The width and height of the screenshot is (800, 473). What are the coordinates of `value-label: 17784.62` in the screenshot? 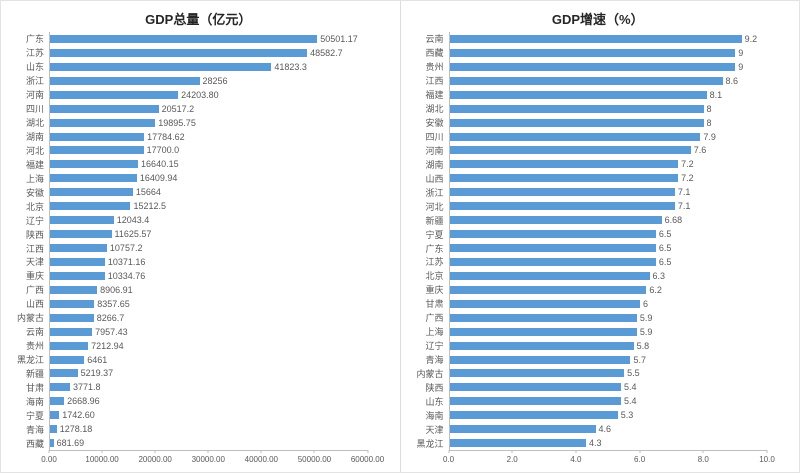 It's located at (166, 136).